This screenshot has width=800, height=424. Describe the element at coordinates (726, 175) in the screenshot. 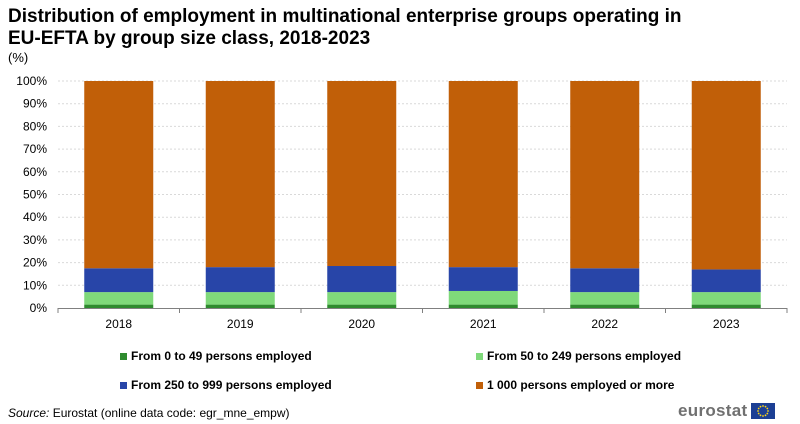

I see `bar-segment-1000-plus-2023` at that location.